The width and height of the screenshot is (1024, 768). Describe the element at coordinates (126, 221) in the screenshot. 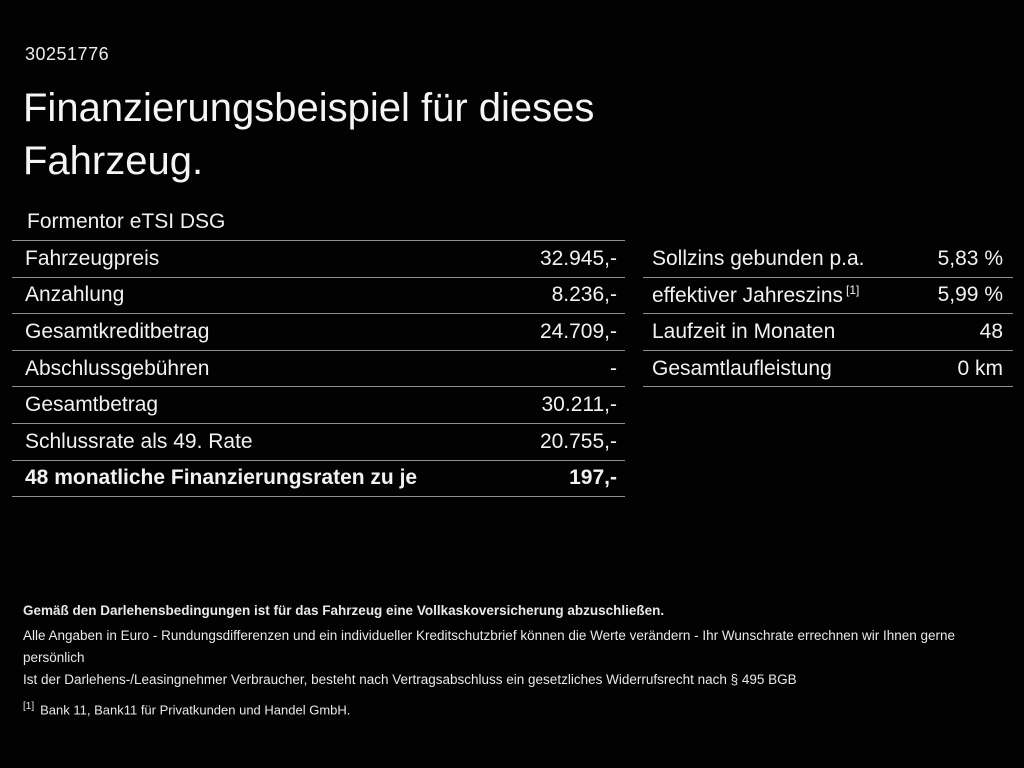

I see `vehicle-model-name: Formentor eTSI DSG` at that location.